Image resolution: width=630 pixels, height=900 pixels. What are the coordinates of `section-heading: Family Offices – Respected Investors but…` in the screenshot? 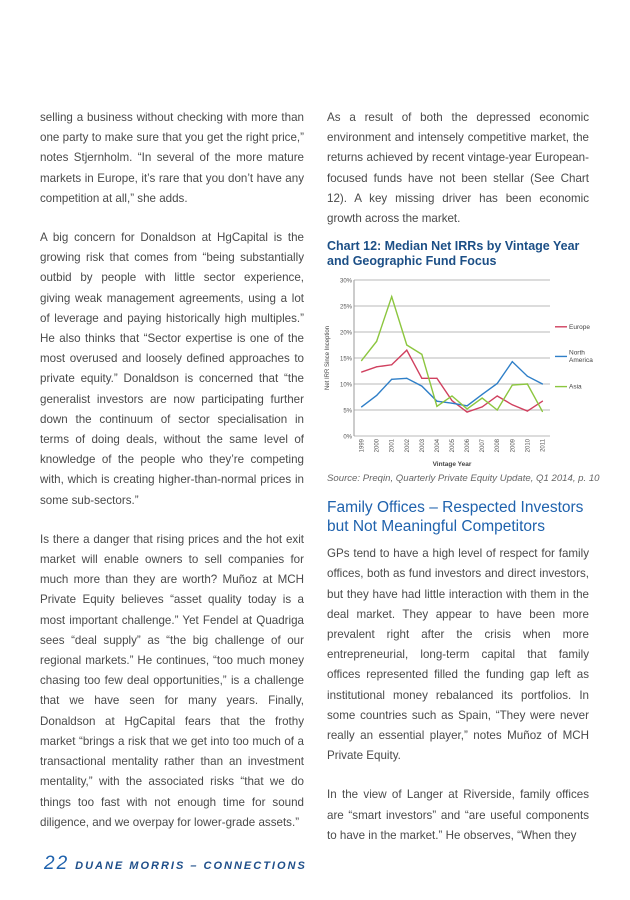 It's located at (455, 517).